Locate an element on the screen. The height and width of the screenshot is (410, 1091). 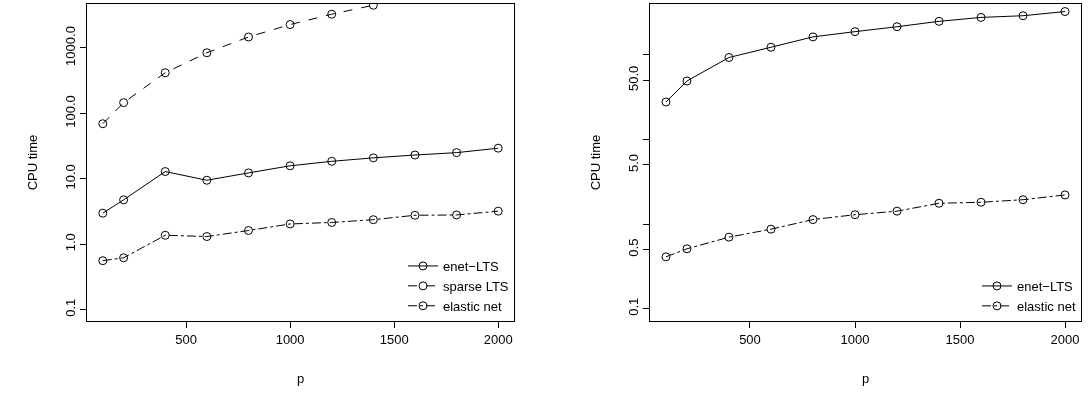
legend-label: sparse LTS is located at coordinates (476, 286).